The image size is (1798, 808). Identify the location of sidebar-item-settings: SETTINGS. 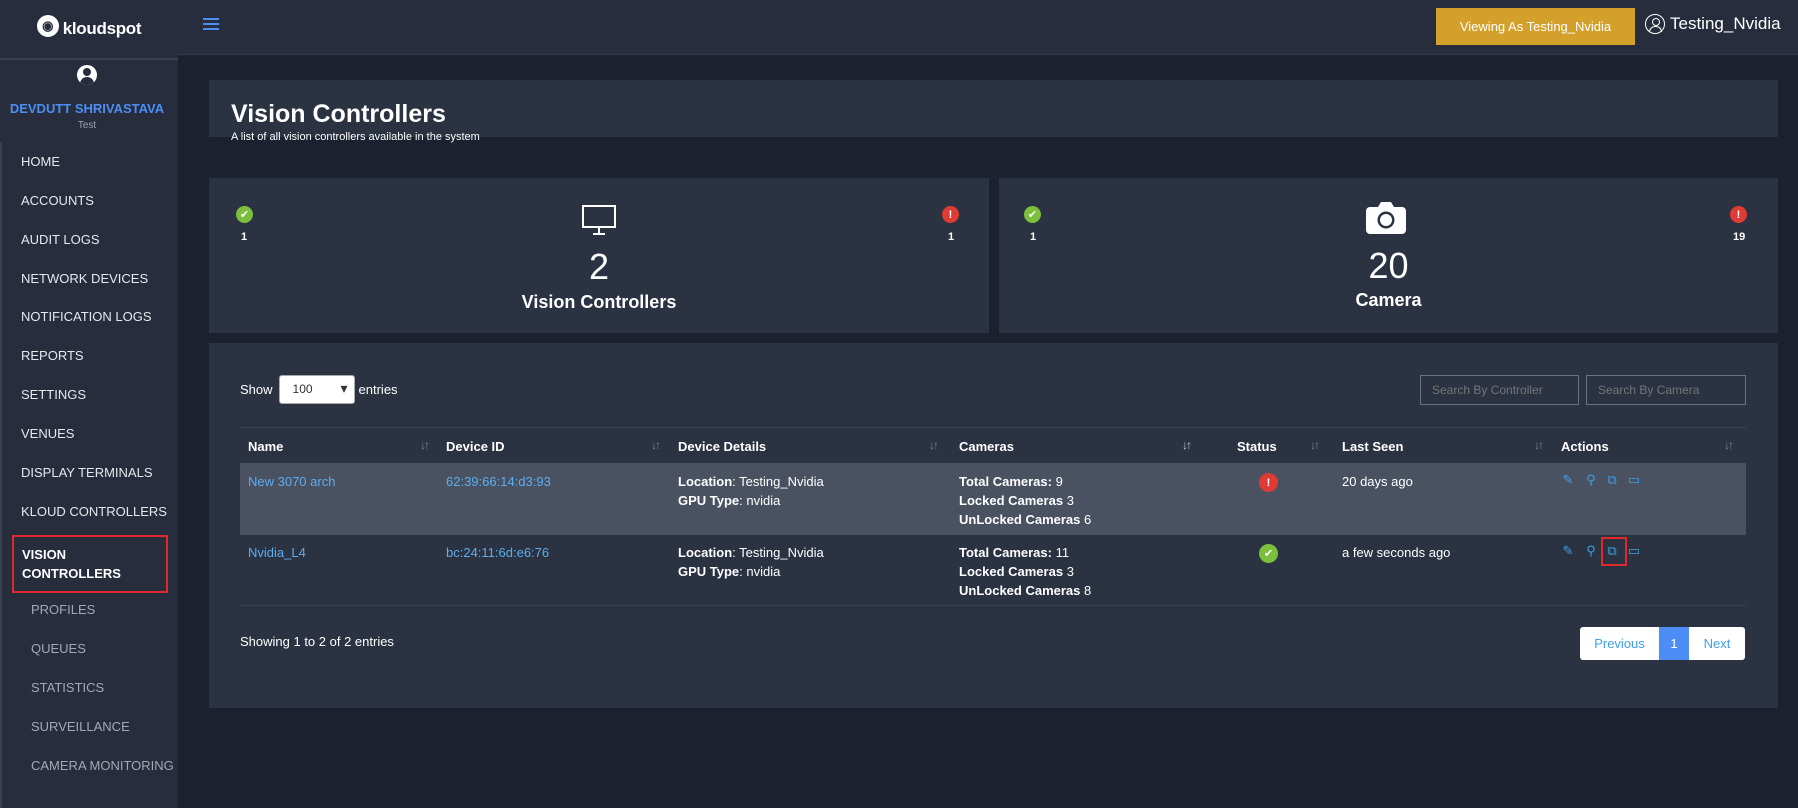
(54, 394).